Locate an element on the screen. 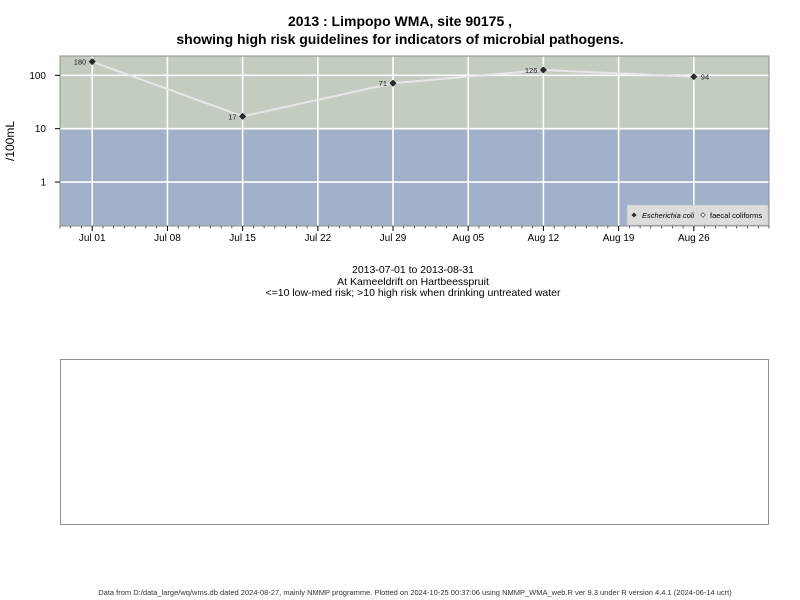  chart-title-line-1: 2013 : Limpopo WMA, site 90175 , is located at coordinates (400, 21).